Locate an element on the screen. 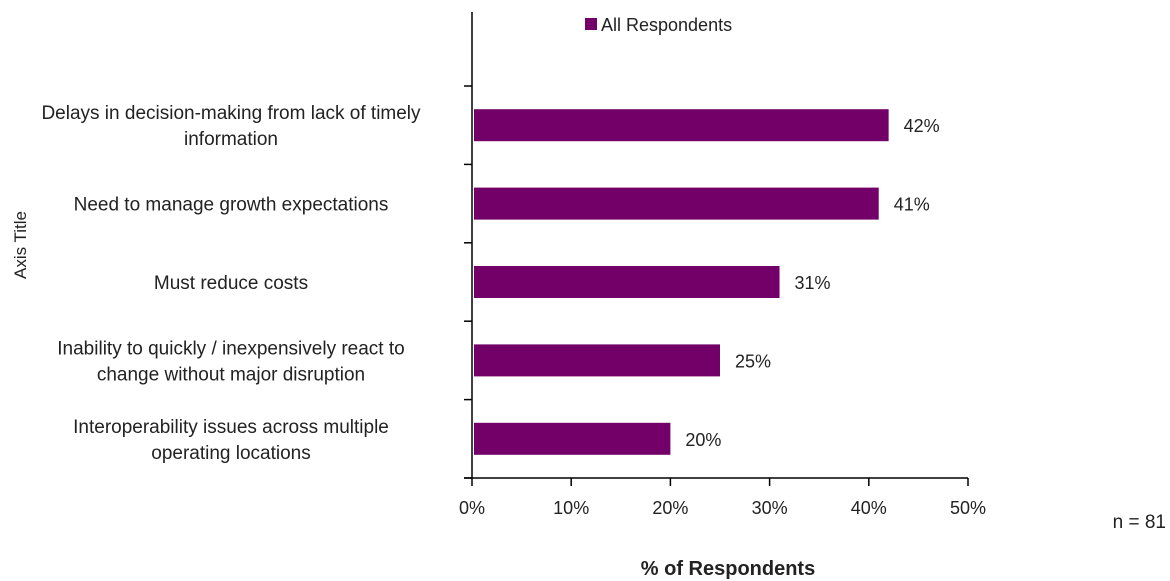 The image size is (1170, 581). y-axis-ticks is located at coordinates (468, 282).